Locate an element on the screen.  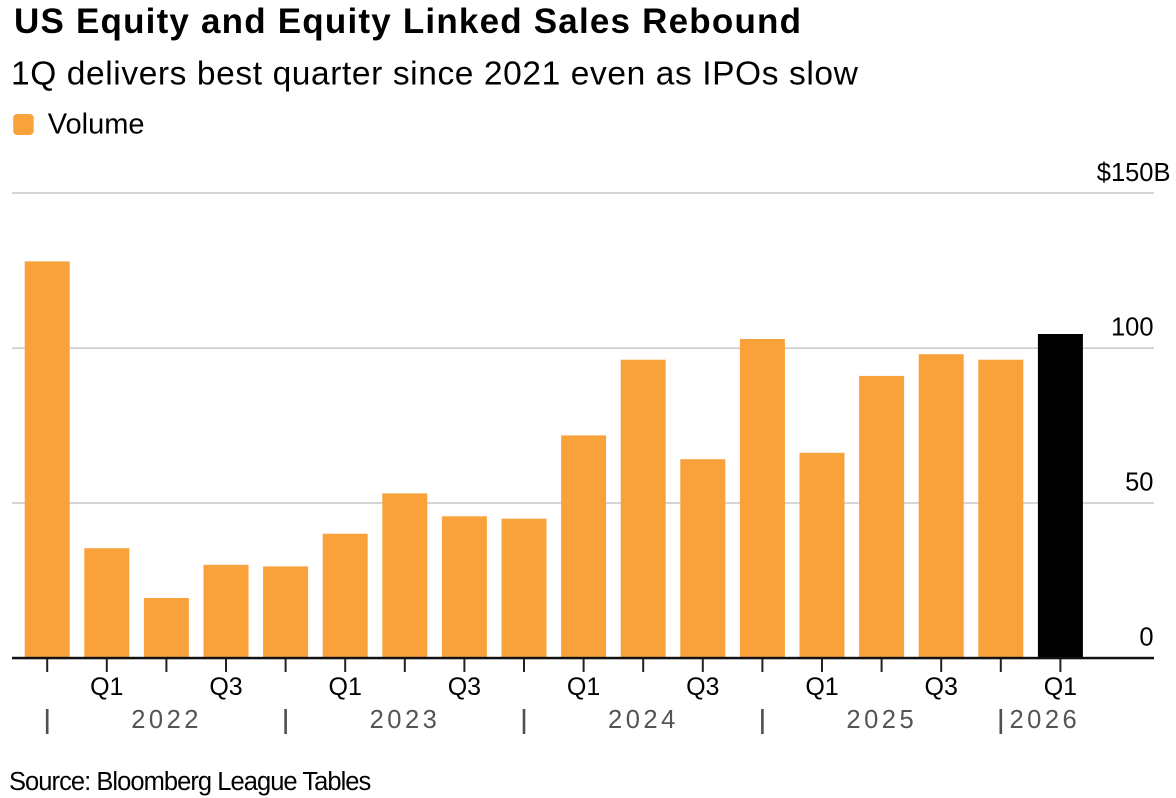
svg-text: 50 is located at coordinates (1139, 483).